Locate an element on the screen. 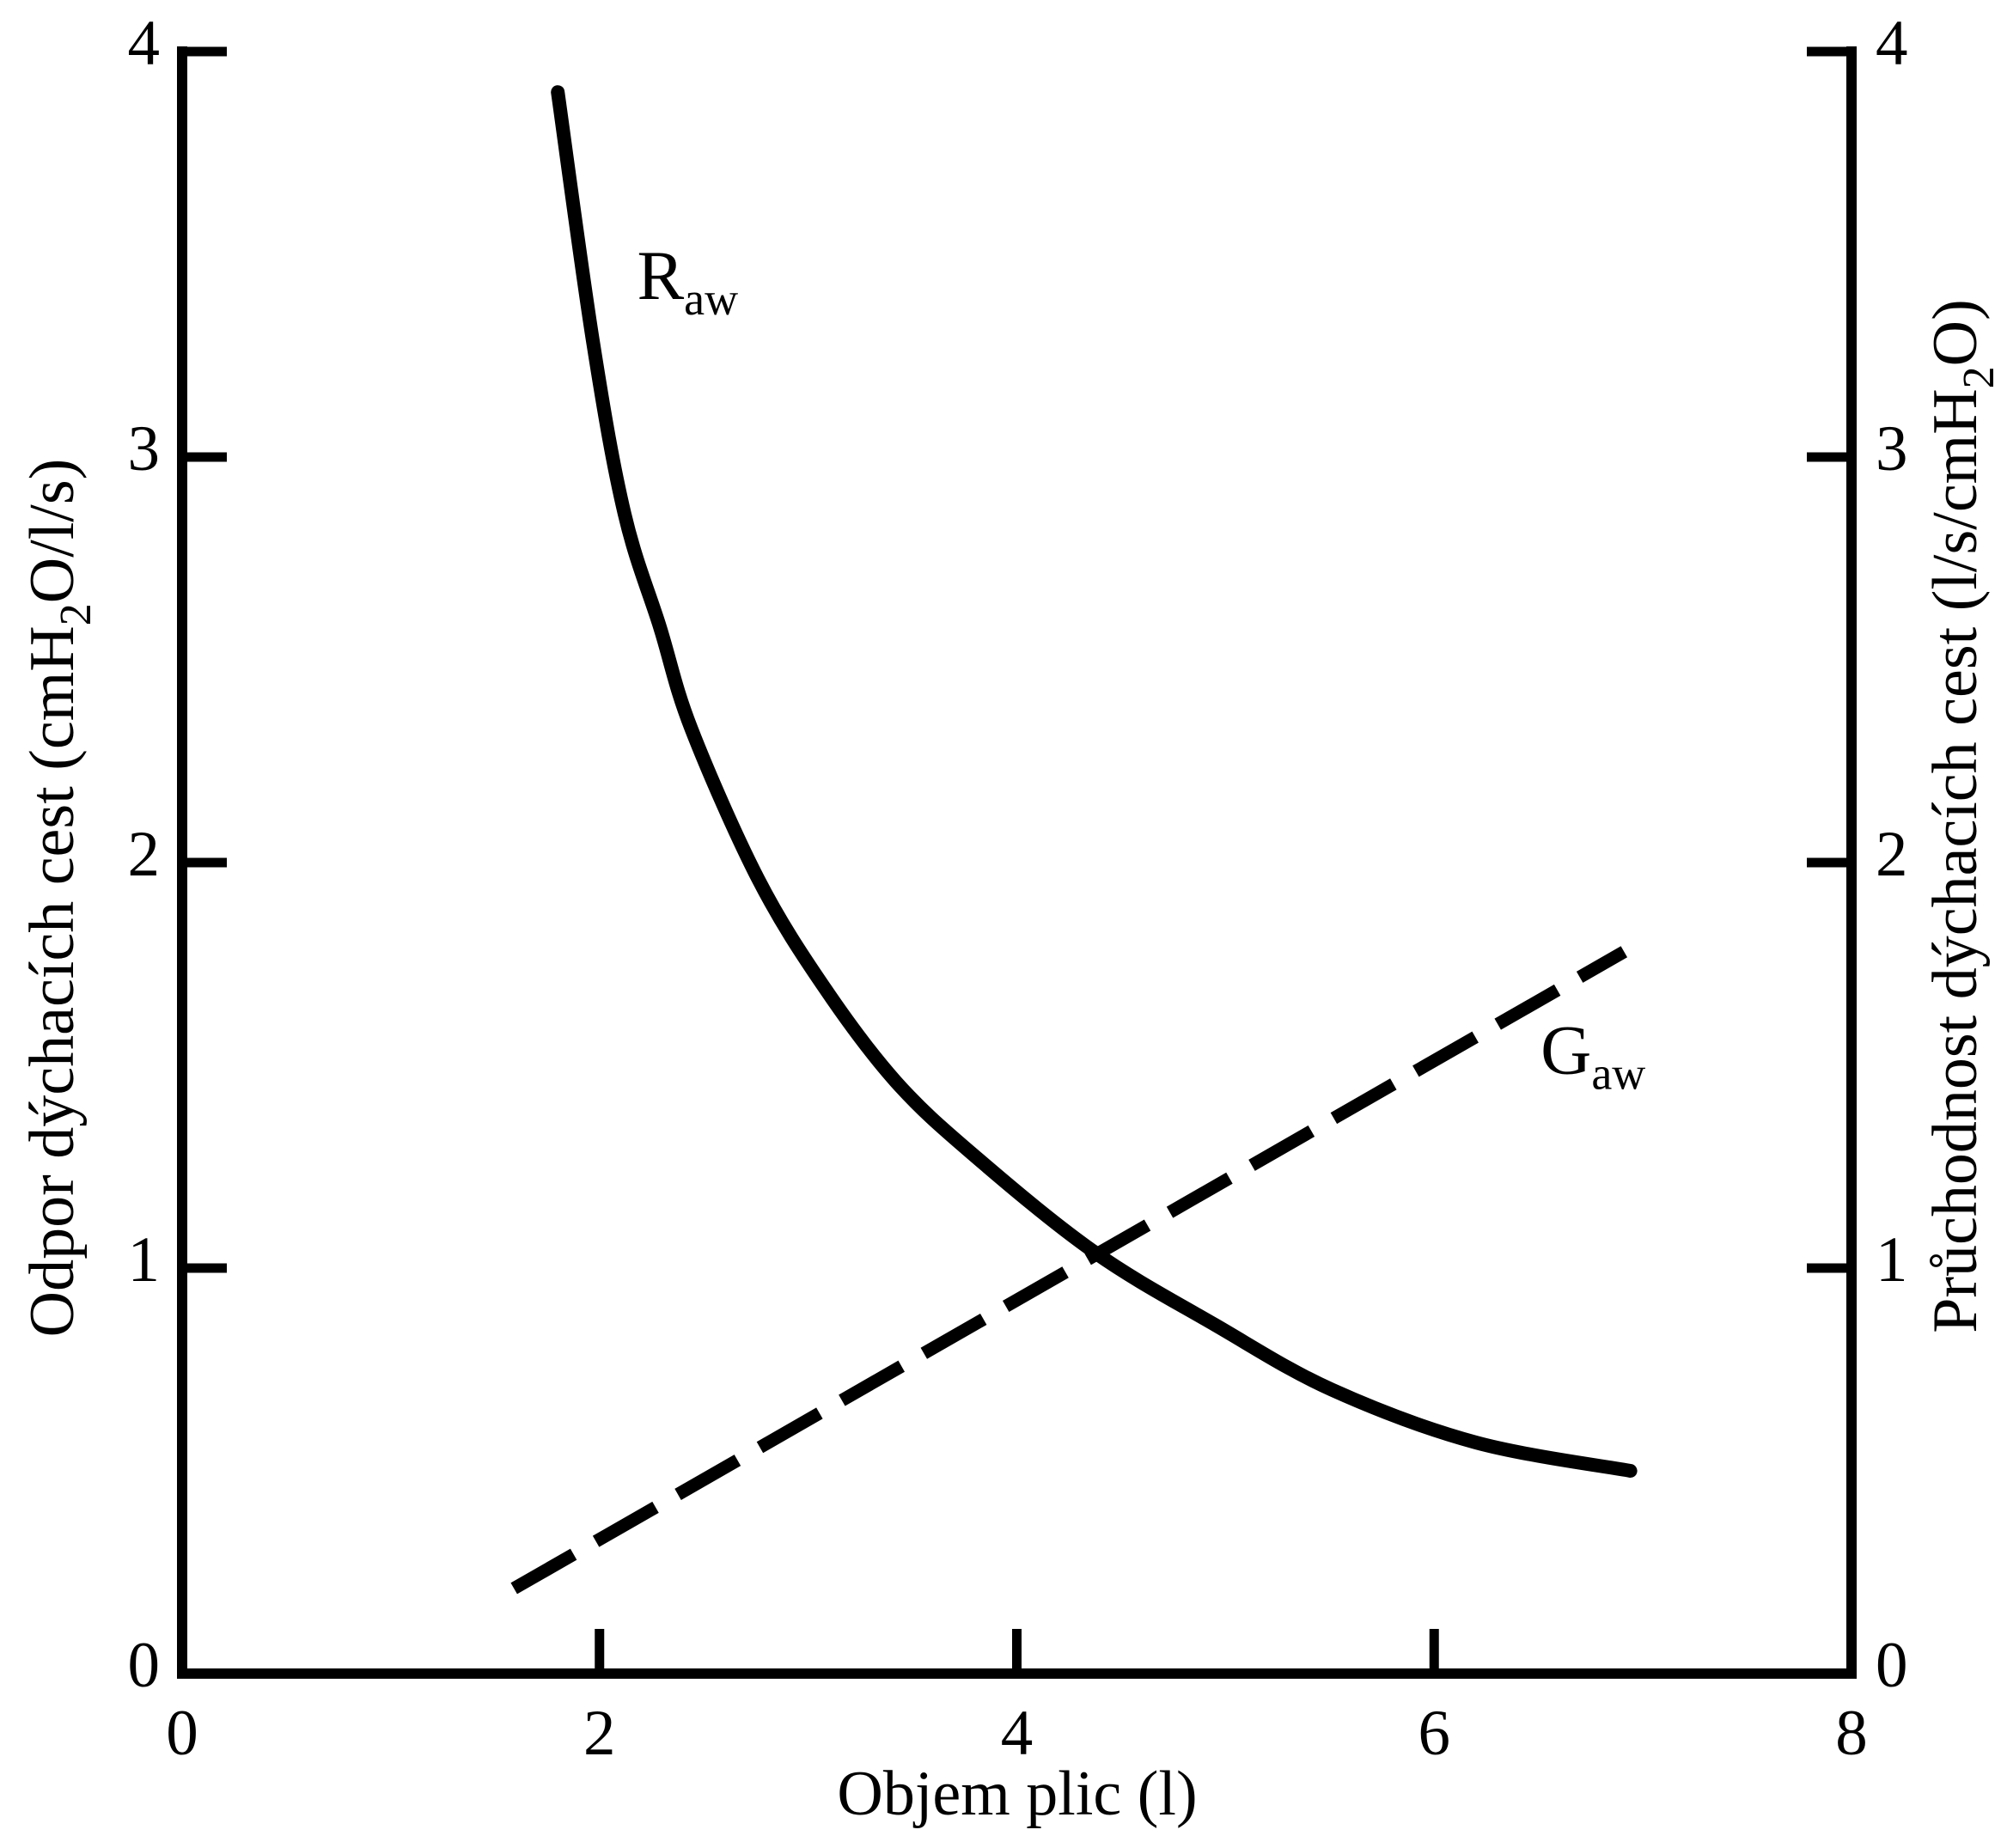 This screenshot has height=1848, width=2001. y-axis-title-left-subscript: 2 is located at coordinates (76, 614).